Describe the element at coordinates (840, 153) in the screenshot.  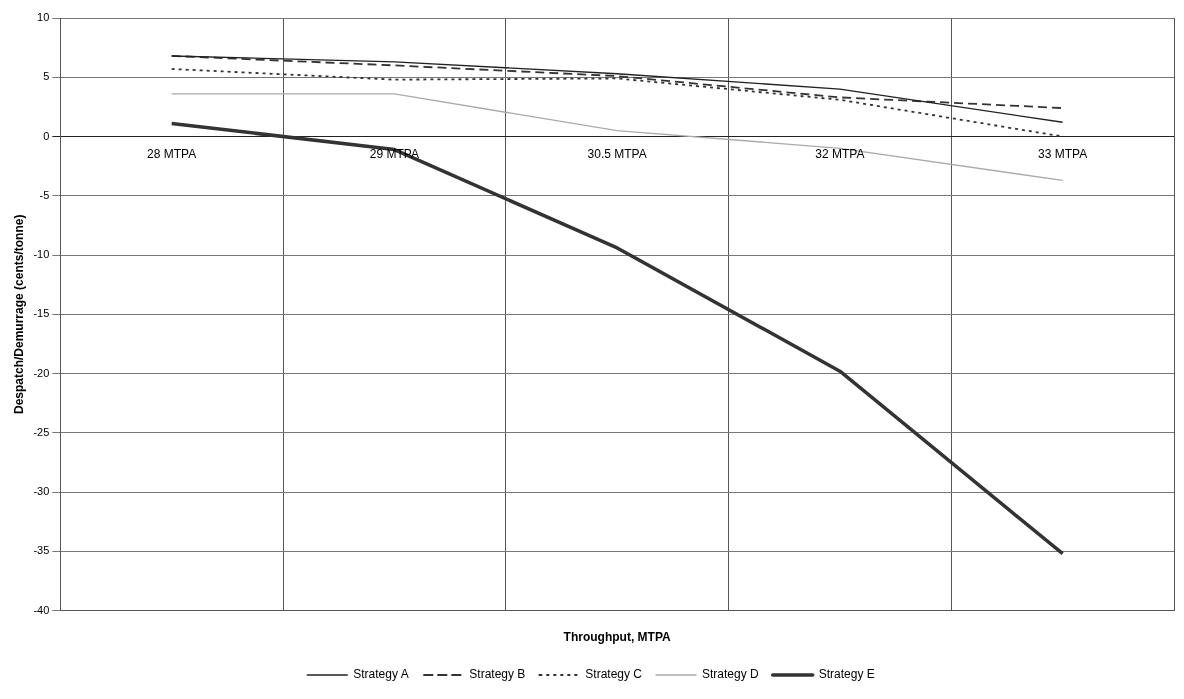
I see `x-tick-label: 32 MTPA` at that location.